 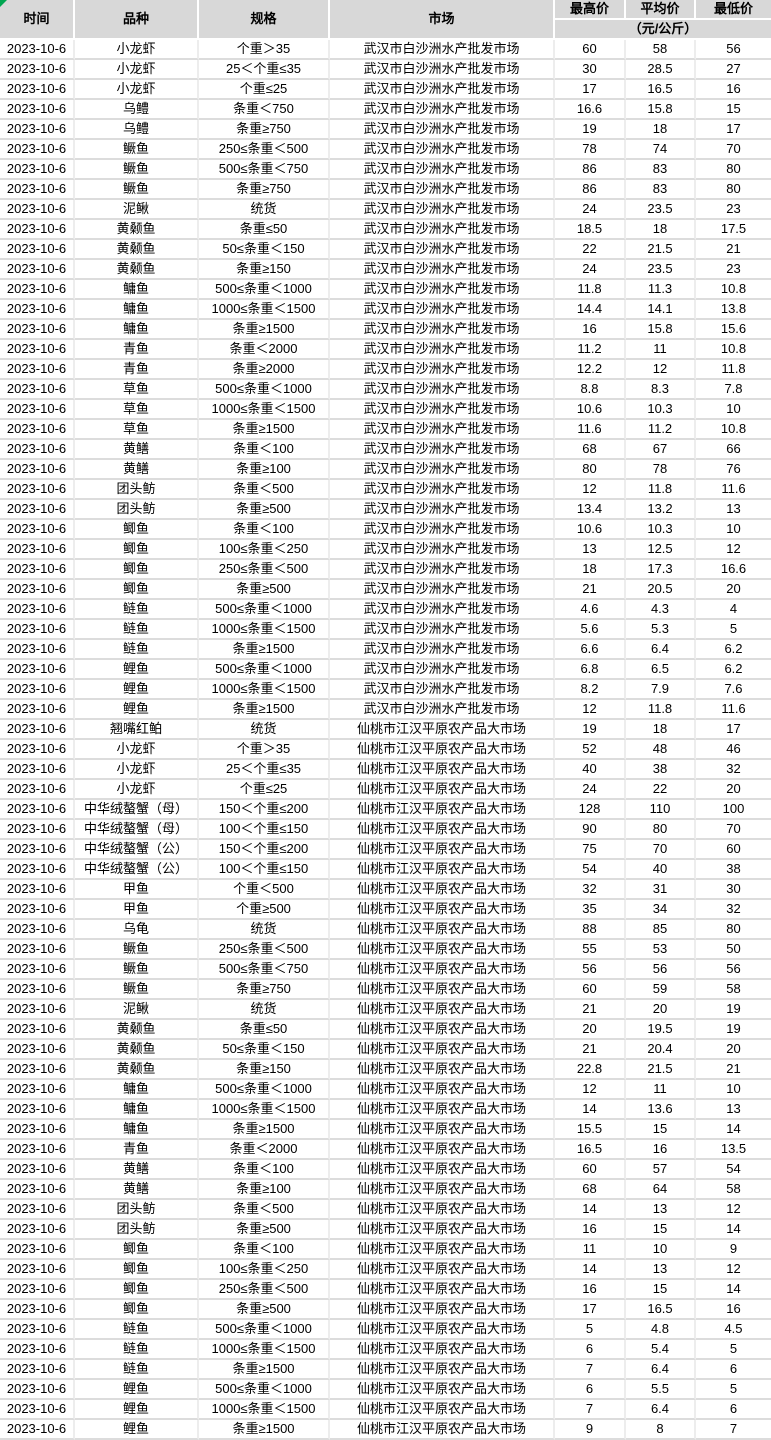 I want to click on spec-cell: 条重＜100, so click(x=264, y=530).